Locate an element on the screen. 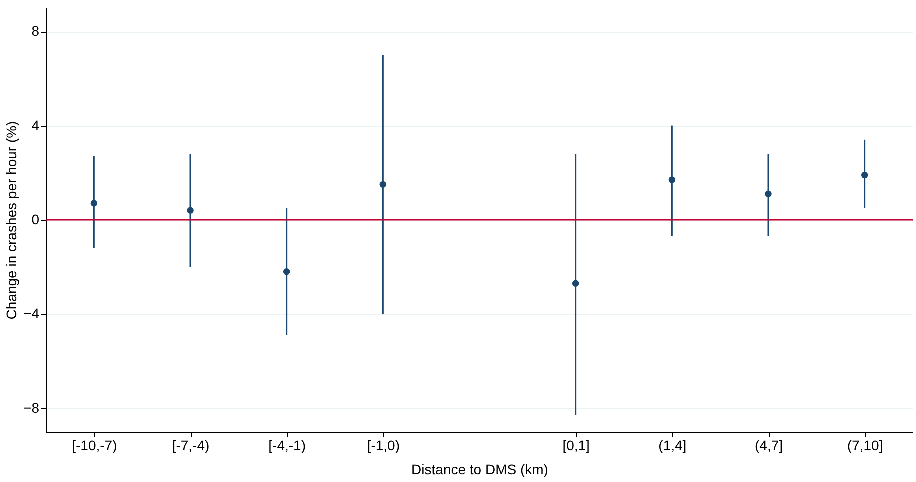 The width and height of the screenshot is (916, 482). x-tick-label: [0,1] is located at coordinates (576, 446).